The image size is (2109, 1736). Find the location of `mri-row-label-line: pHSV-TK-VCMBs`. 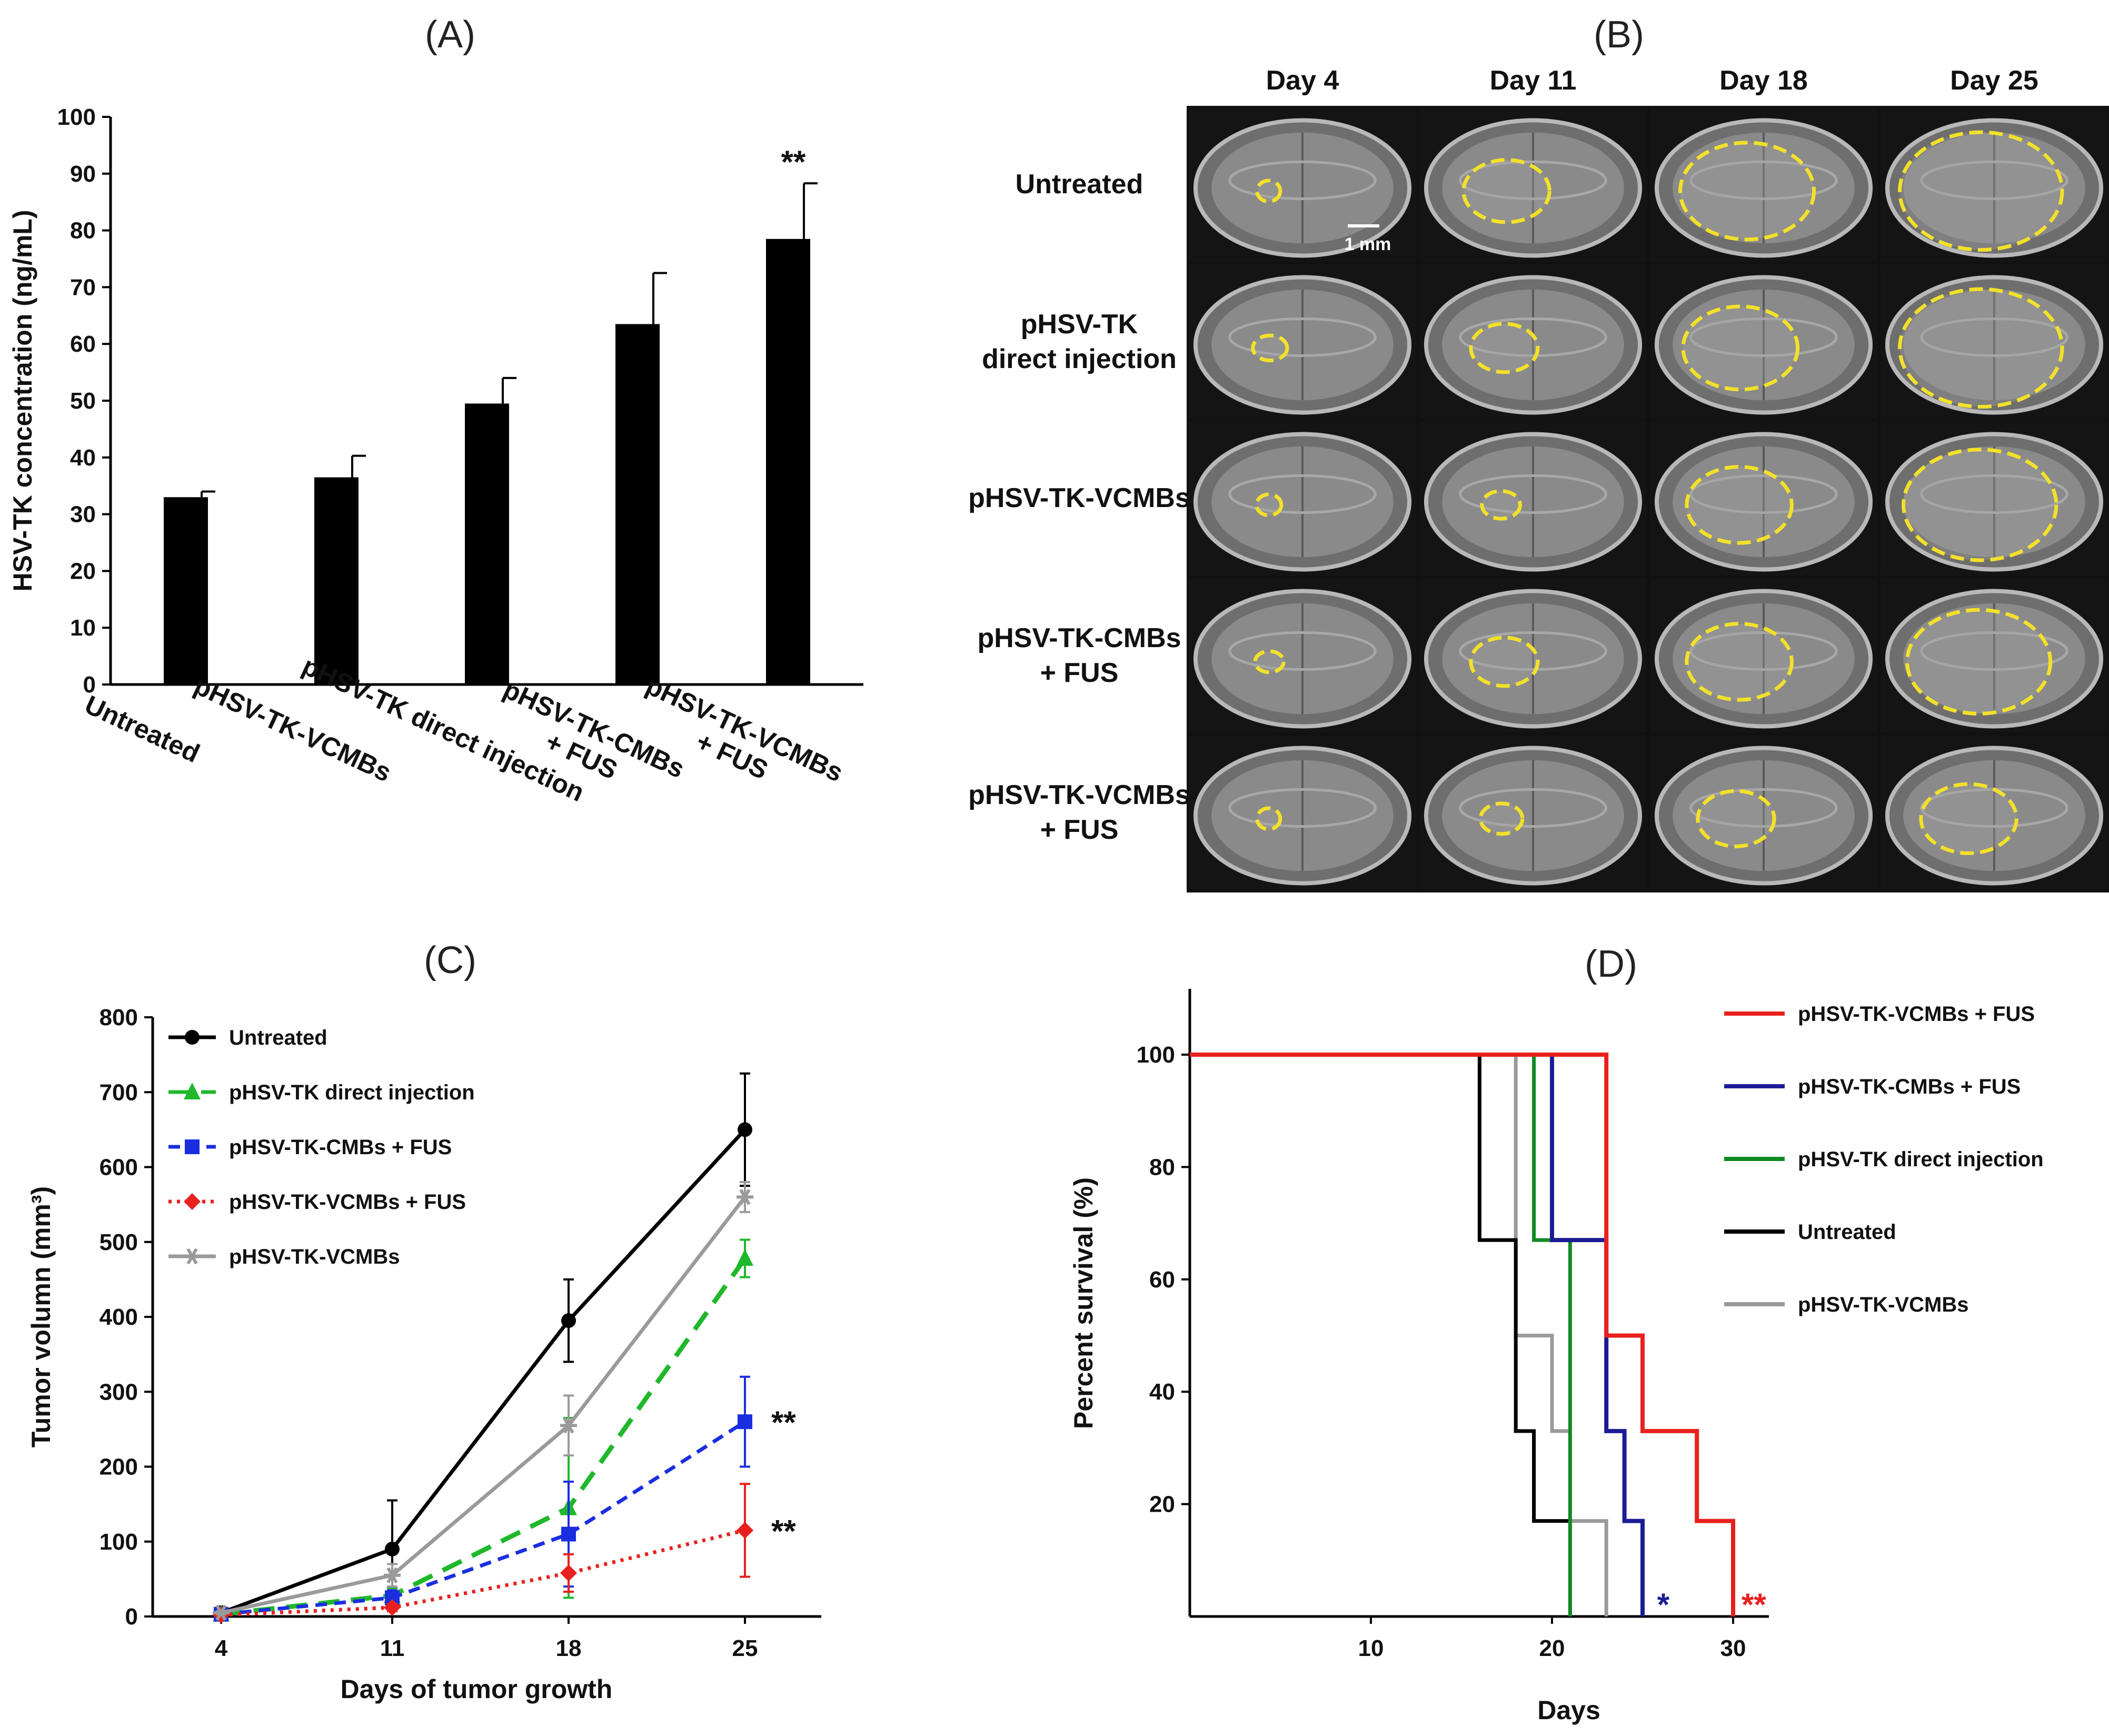

mri-row-label-line: pHSV-TK-VCMBs is located at coordinates (1079, 795).